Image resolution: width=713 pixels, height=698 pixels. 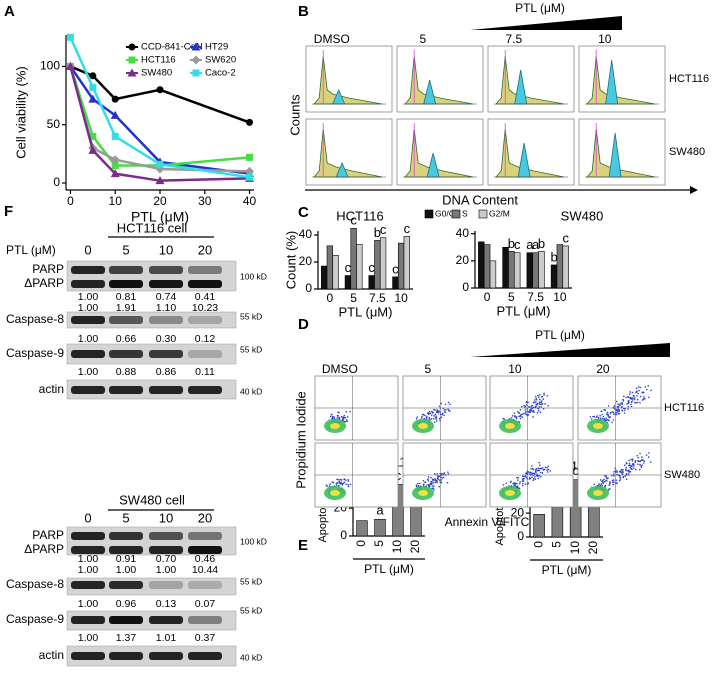 What do you see at coordinates (205, 559) in the screenshot?
I see `quantification: 0.46` at bounding box center [205, 559].